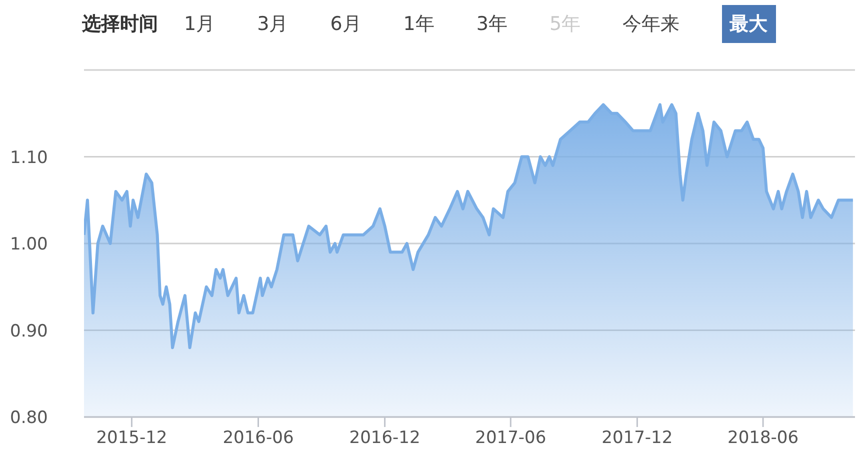 The width and height of the screenshot is (860, 463). What do you see at coordinates (29, 158) in the screenshot?
I see `y-tick-label: 1.10` at bounding box center [29, 158].